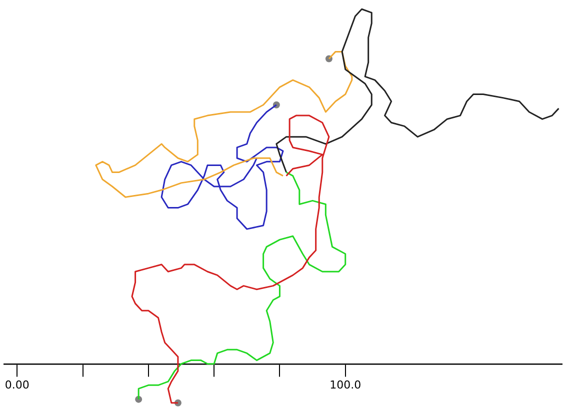 This screenshot has height=412, width=566. Describe the element at coordinates (346, 385) in the screenshot. I see `x-tick-label: 100.0` at that location.